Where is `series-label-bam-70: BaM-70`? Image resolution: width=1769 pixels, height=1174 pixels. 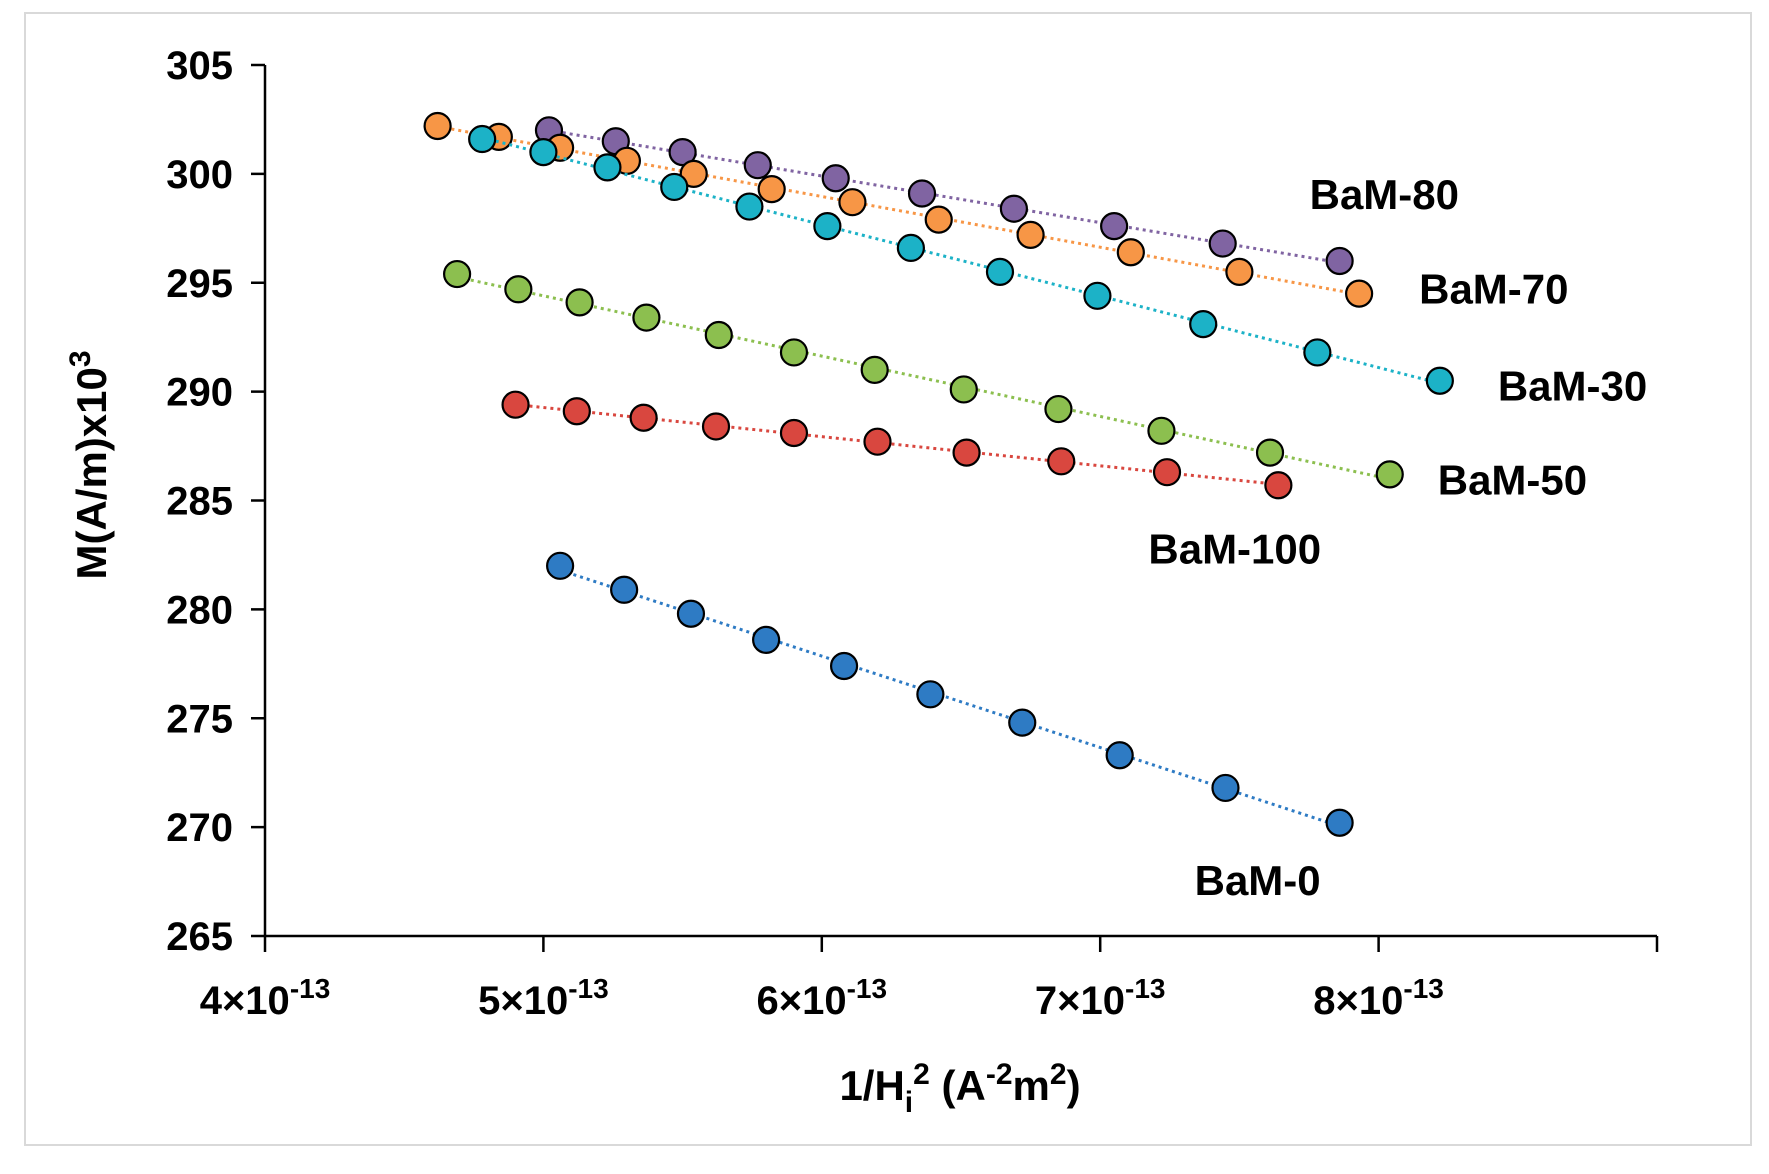 series-label-bam-70: BaM-70 is located at coordinates (1493, 289).